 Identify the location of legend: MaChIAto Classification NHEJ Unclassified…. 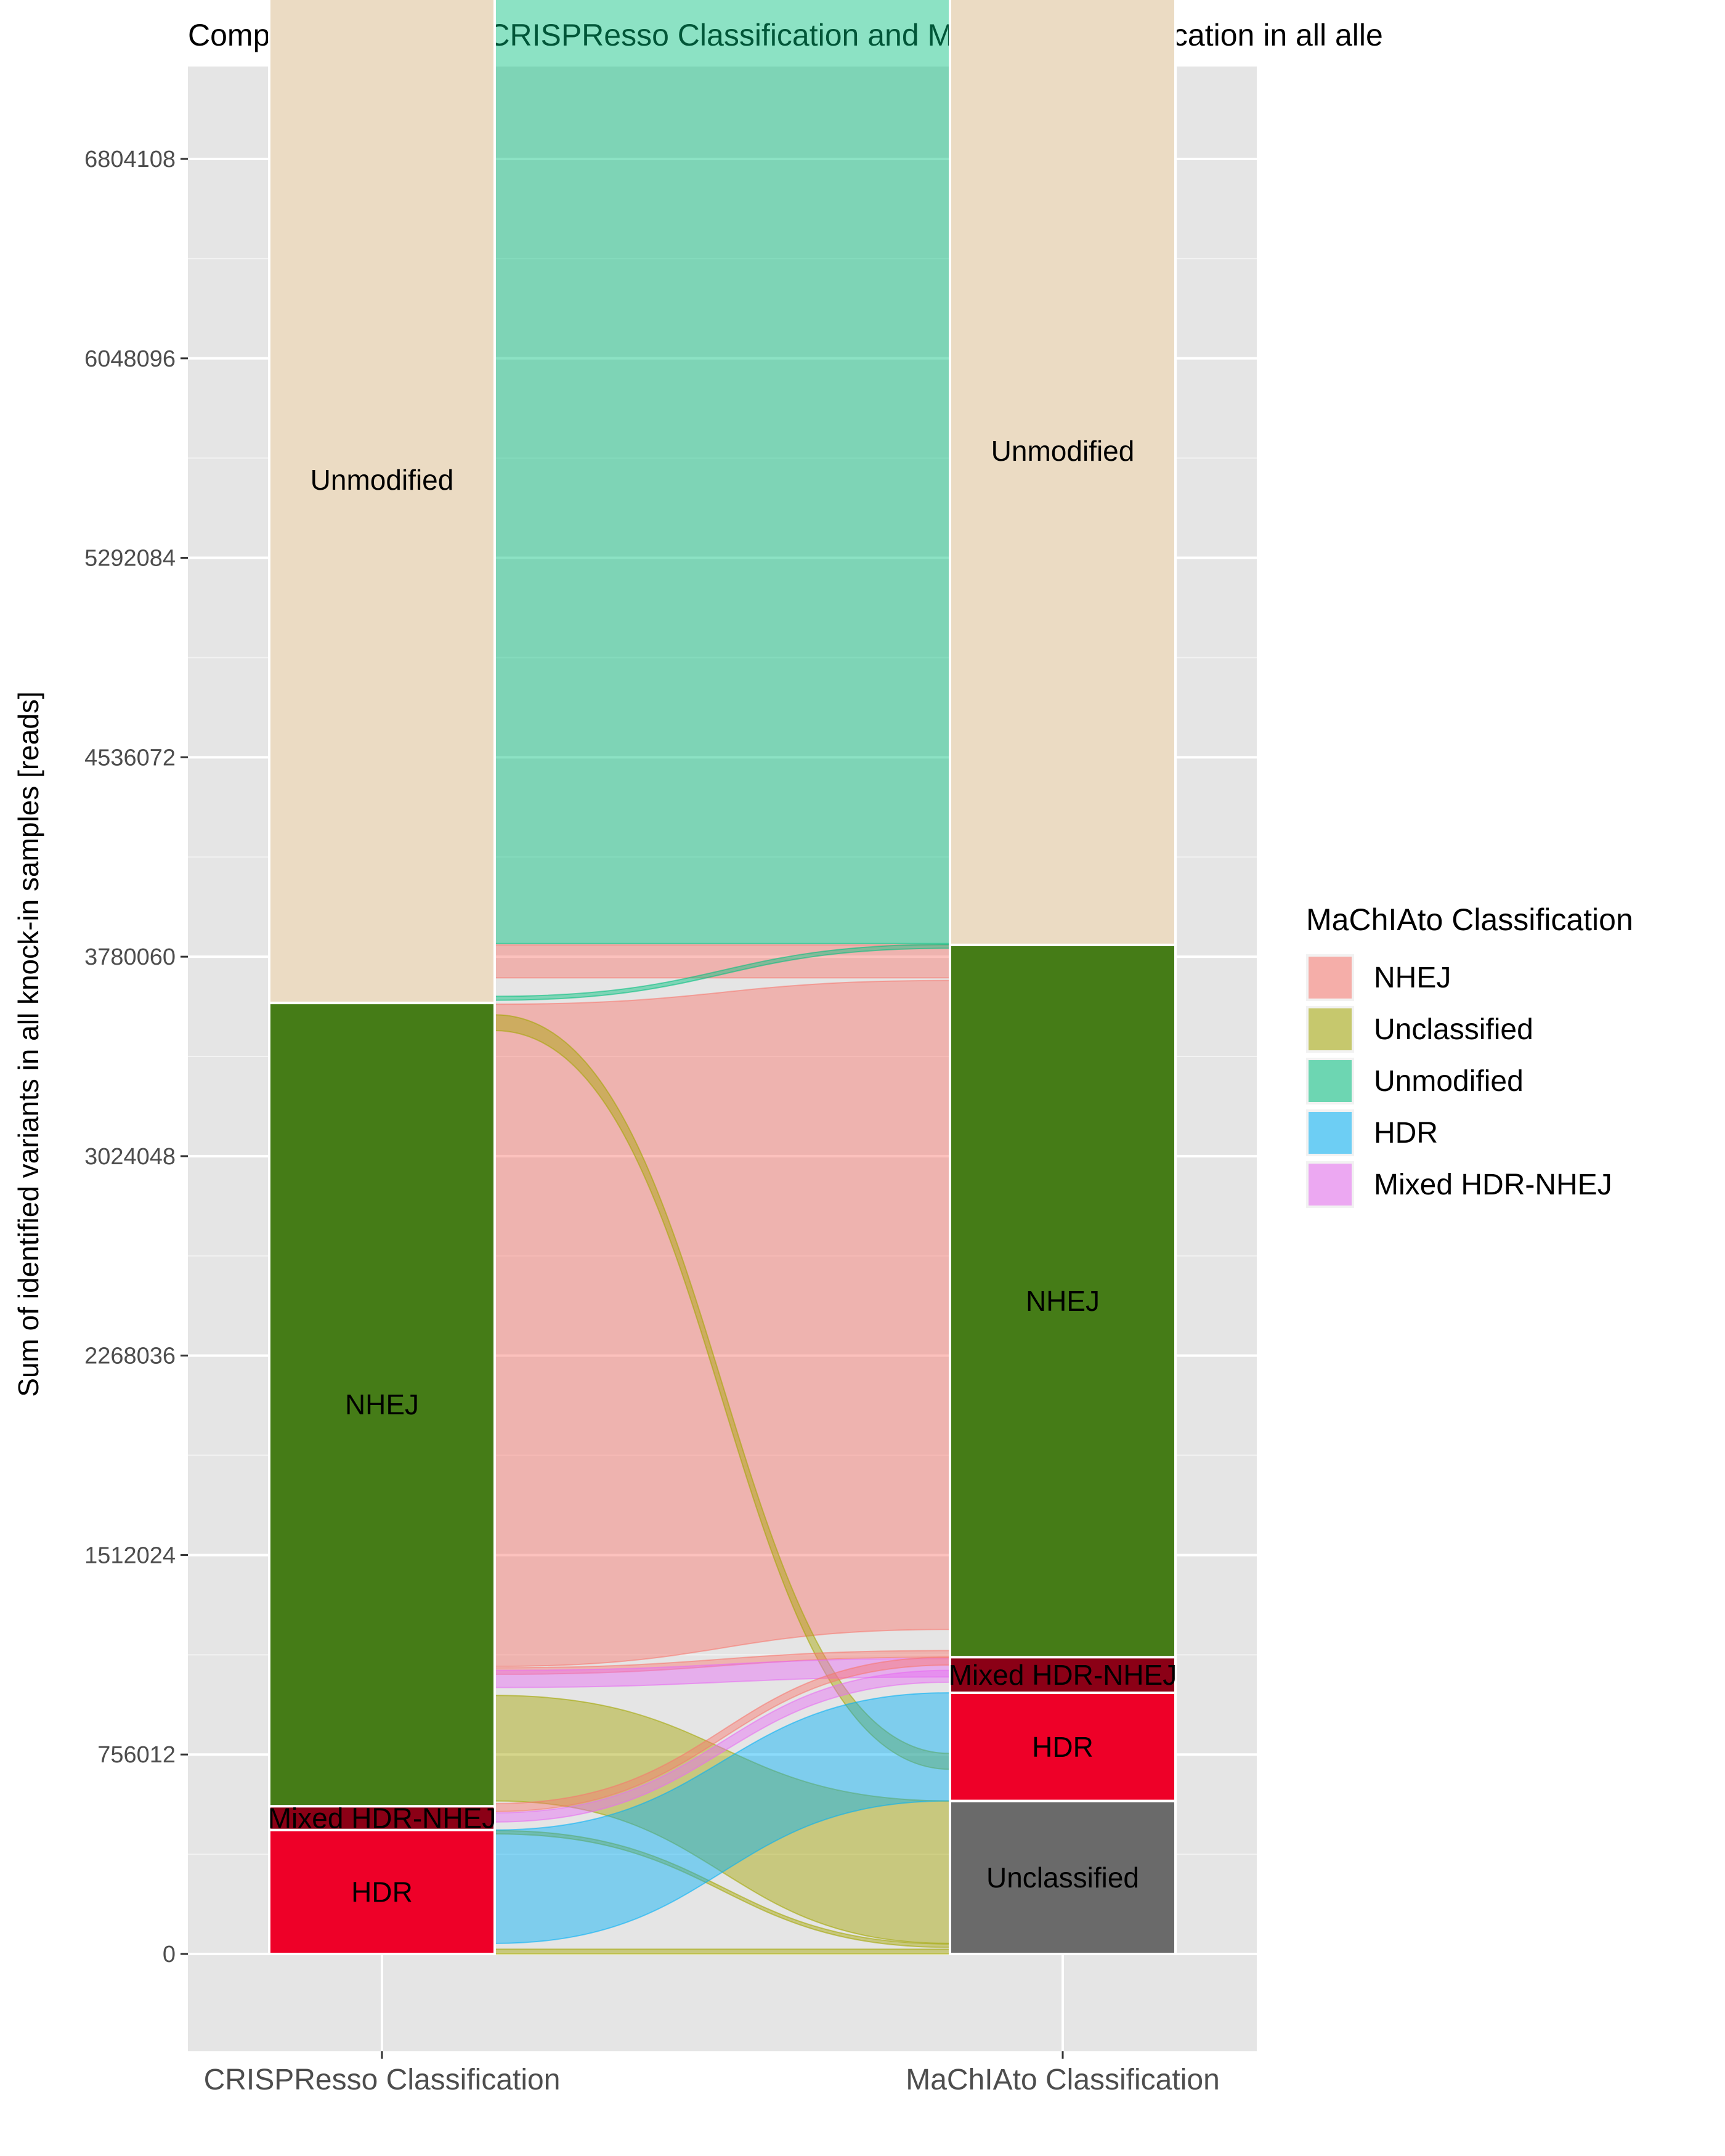
(1469, 1055).